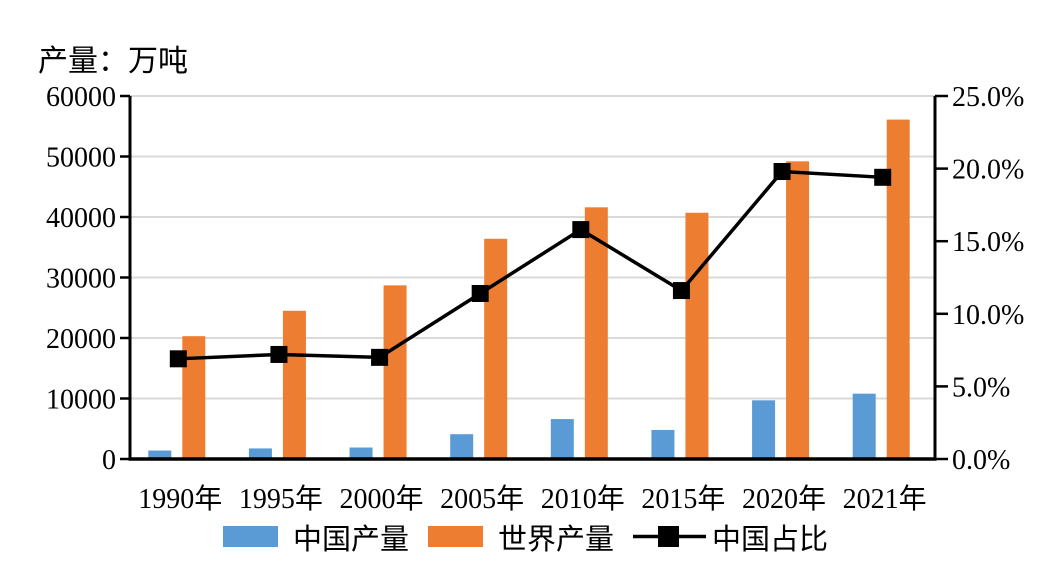 The width and height of the screenshot is (1051, 564). Describe the element at coordinates (109, 460) in the screenshot. I see `left-axis-tick-label: 0` at that location.